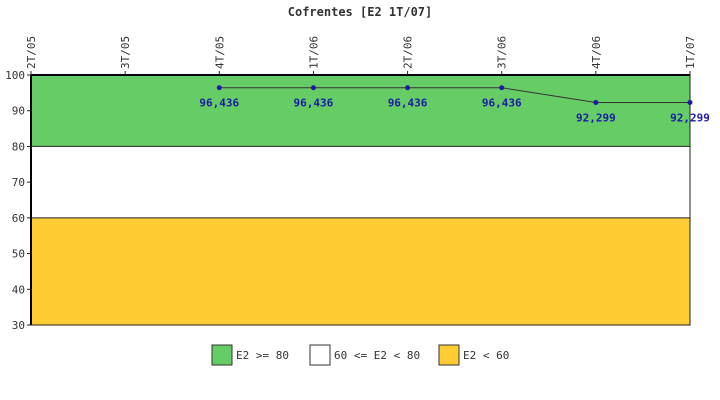  I want to click on x-tick-label-0: 2T/05, so click(31, 52).